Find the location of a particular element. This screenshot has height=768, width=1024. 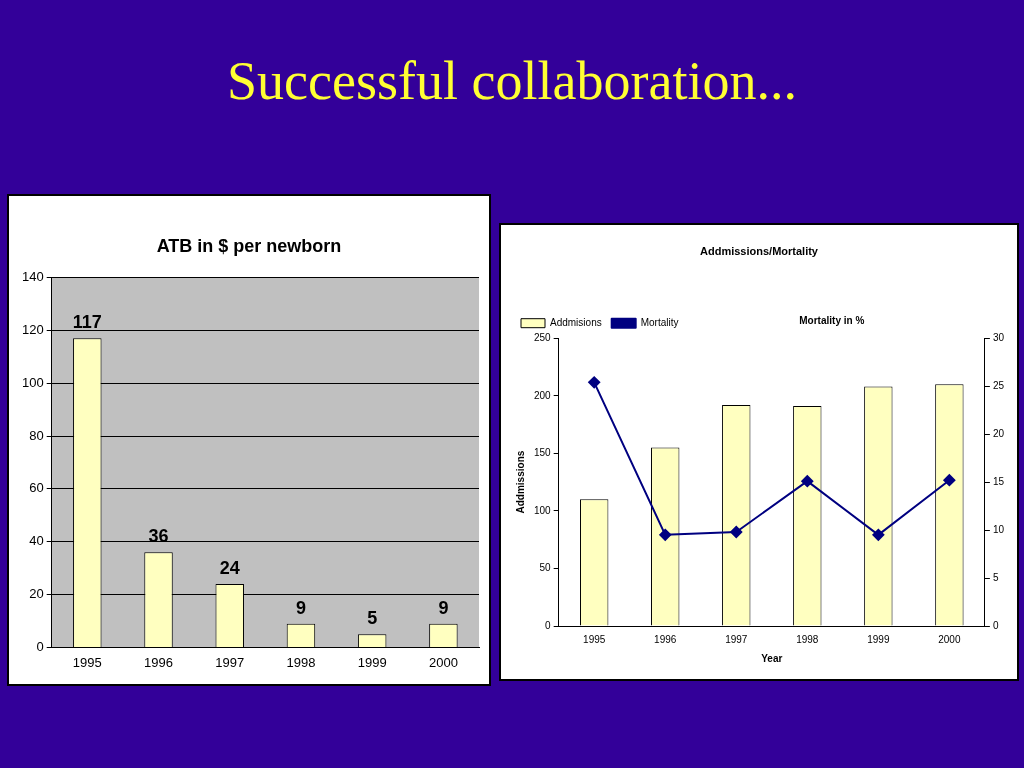

data-label: 5 is located at coordinates (372, 618).